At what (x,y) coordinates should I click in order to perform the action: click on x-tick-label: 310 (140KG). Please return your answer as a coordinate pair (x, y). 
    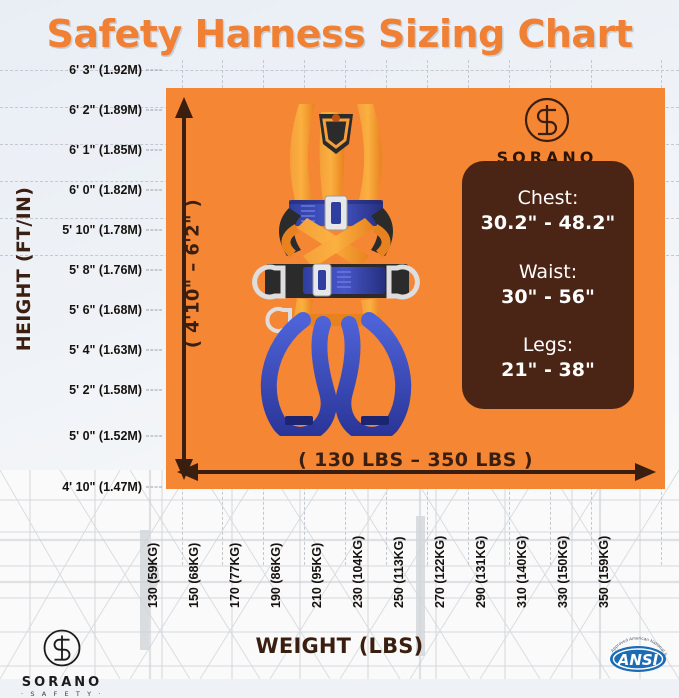
    Looking at the image, I should click on (522, 571).